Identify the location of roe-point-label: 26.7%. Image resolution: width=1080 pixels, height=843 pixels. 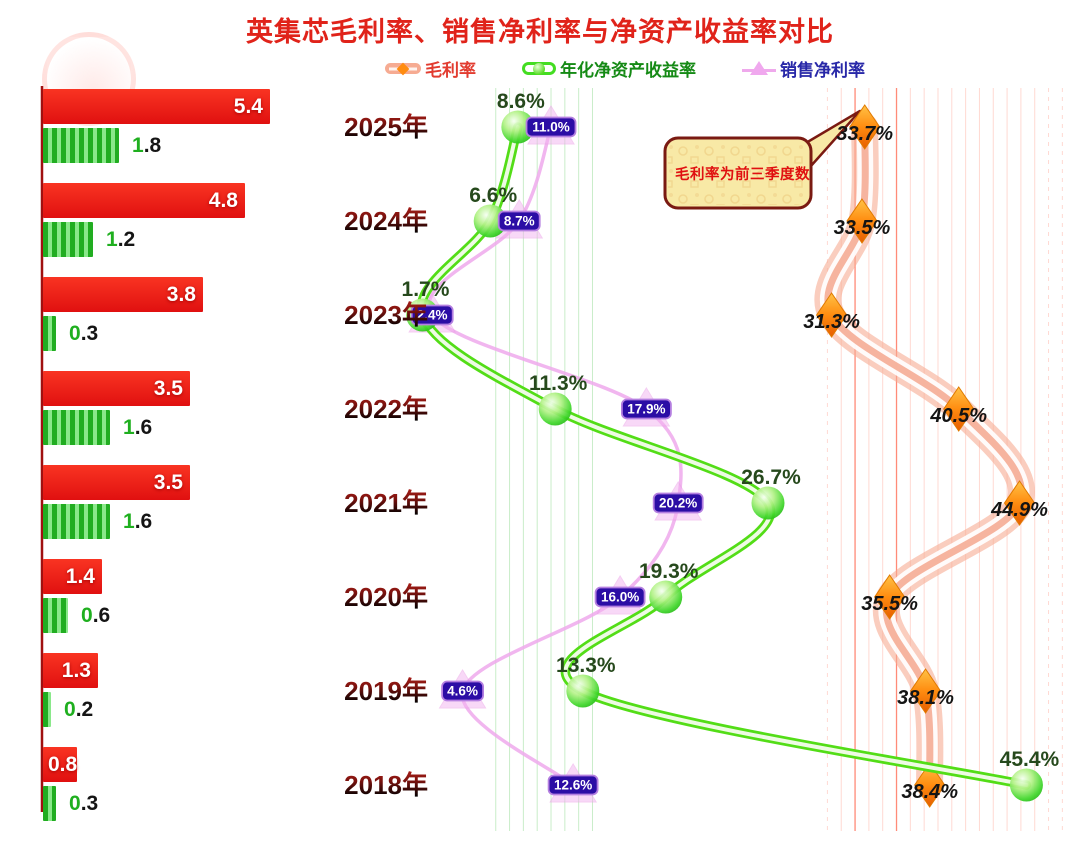
(771, 477).